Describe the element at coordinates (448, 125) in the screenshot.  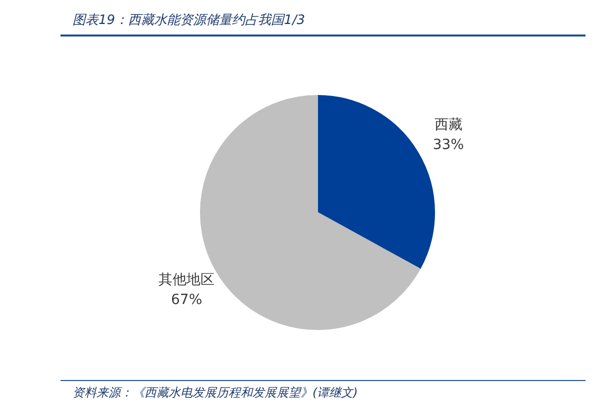
I see `slice-label: 西藏` at that location.